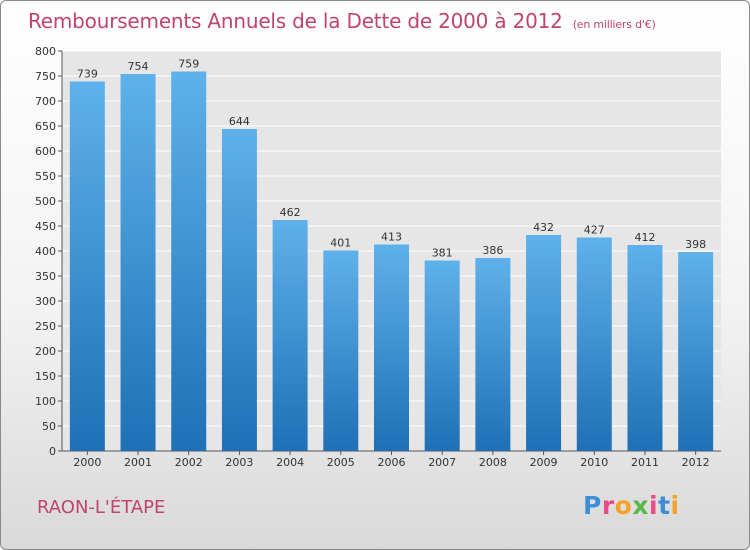  I want to click on y-tick-label: 200, so click(45, 351).